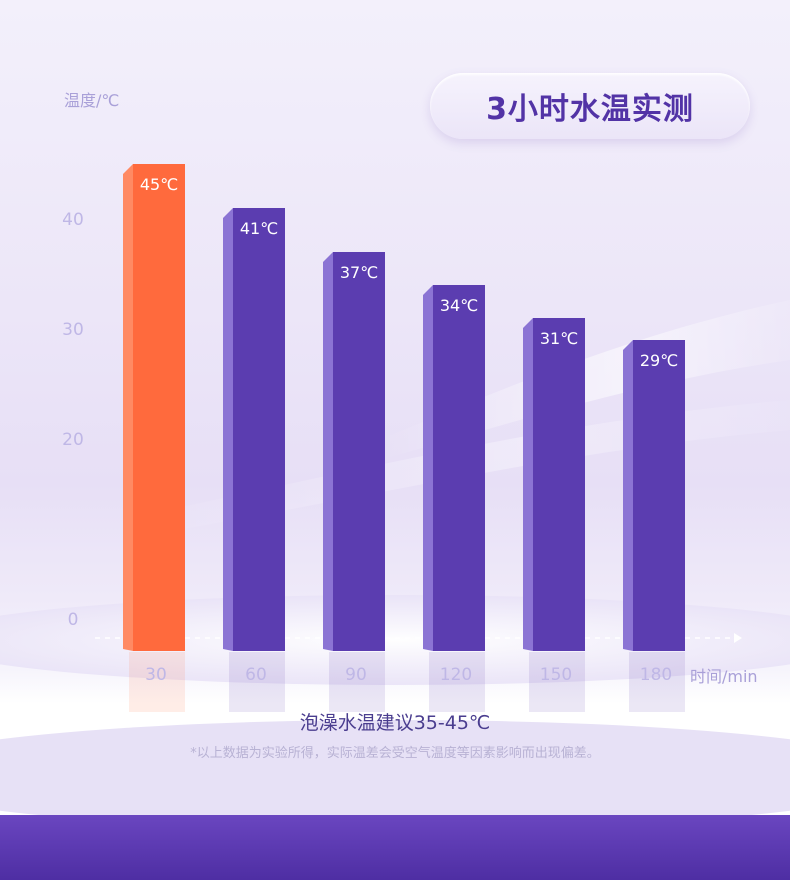  I want to click on recommendation-text: 泡澡水温建议35-45℃, so click(395, 723).